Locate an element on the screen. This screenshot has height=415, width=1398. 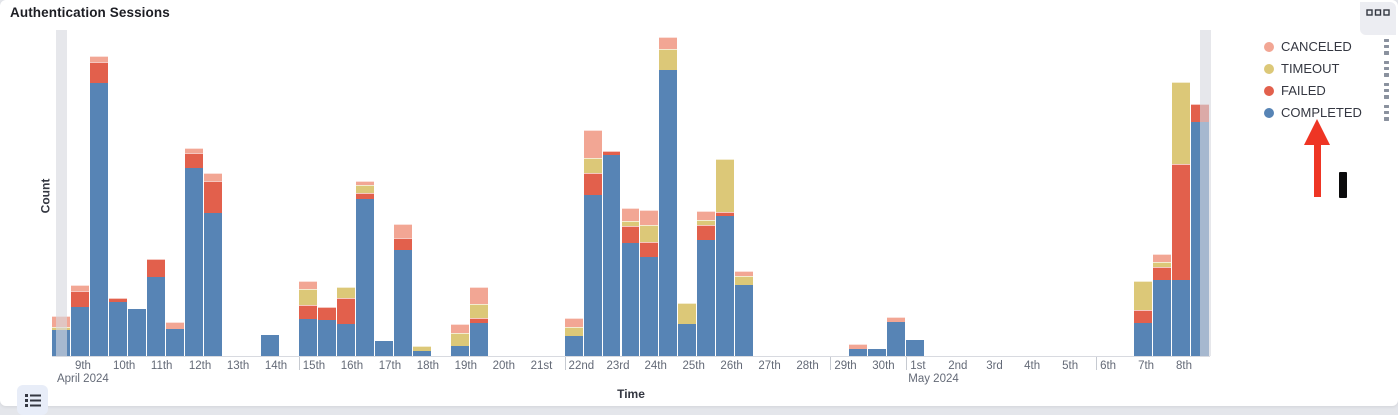
annotation-arrow-head is located at coordinates (1317, 132).